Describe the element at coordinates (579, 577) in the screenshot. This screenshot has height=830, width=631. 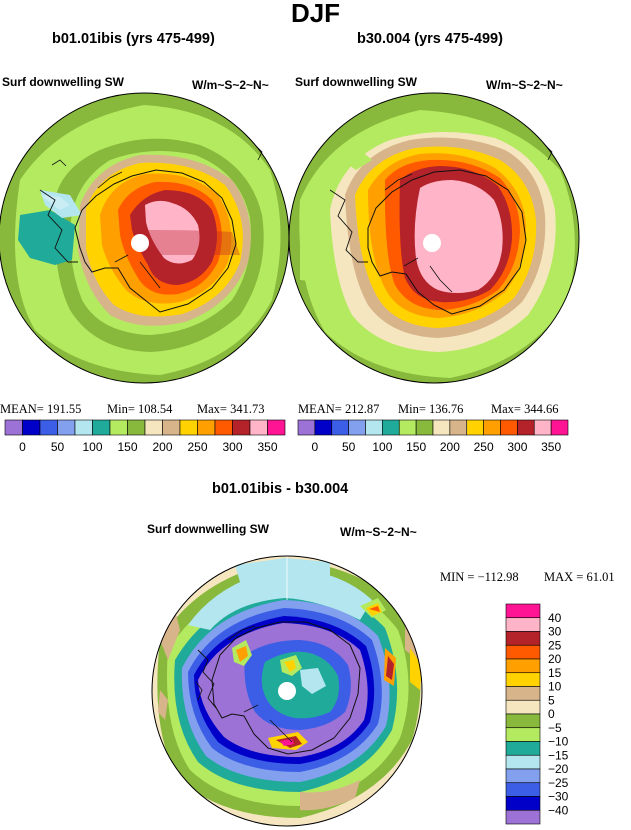
I see `panel-3-max-stat: MAX = 61.01` at that location.